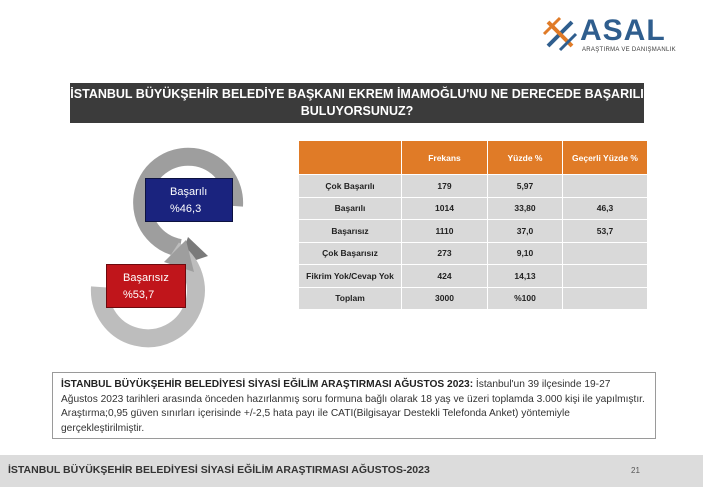 The image size is (703, 487). What do you see at coordinates (525, 253) in the screenshot?
I see `row-yuzde: 9,10` at bounding box center [525, 253].